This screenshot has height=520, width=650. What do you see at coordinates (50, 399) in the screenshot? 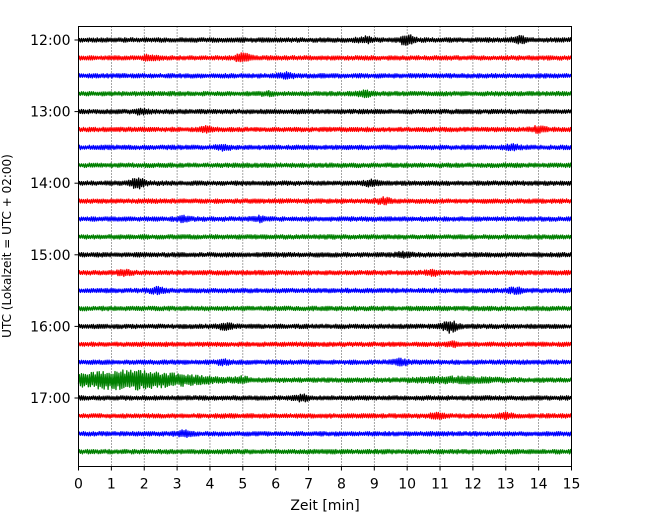
I see `y-tick-label: 17:00` at bounding box center [50, 399].